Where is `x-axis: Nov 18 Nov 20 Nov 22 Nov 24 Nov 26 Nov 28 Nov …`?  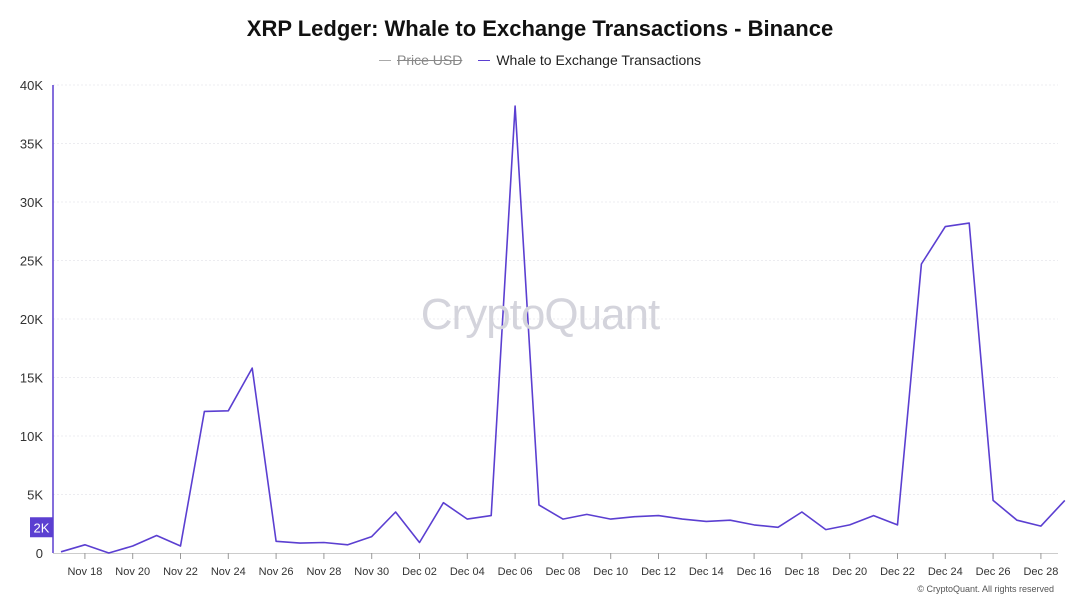 x-axis: Nov 18 Nov 20 Nov 22 Nov 24 Nov 26 Nov 28 Nov … is located at coordinates (555, 565).